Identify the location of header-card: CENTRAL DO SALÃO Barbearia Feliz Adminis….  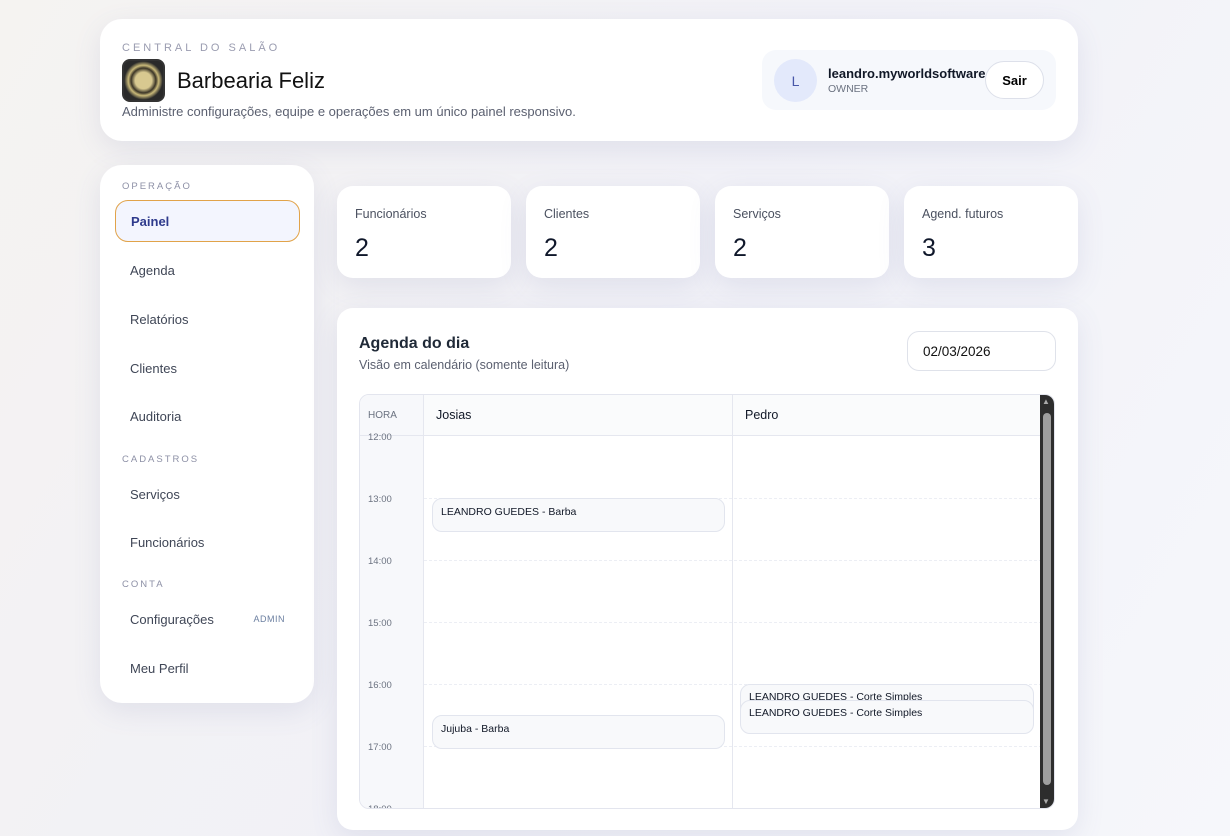
(589, 80).